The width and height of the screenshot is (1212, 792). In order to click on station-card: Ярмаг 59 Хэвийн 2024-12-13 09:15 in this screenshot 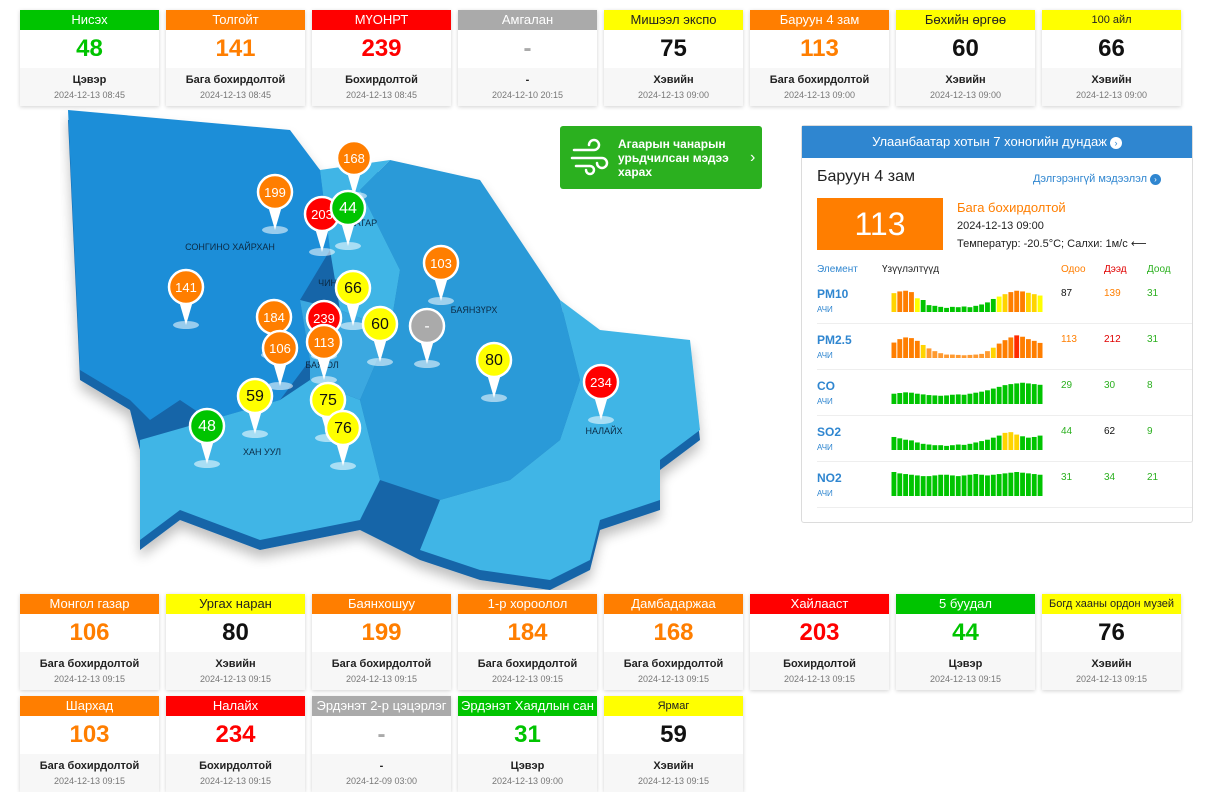, I will do `click(673, 744)`.